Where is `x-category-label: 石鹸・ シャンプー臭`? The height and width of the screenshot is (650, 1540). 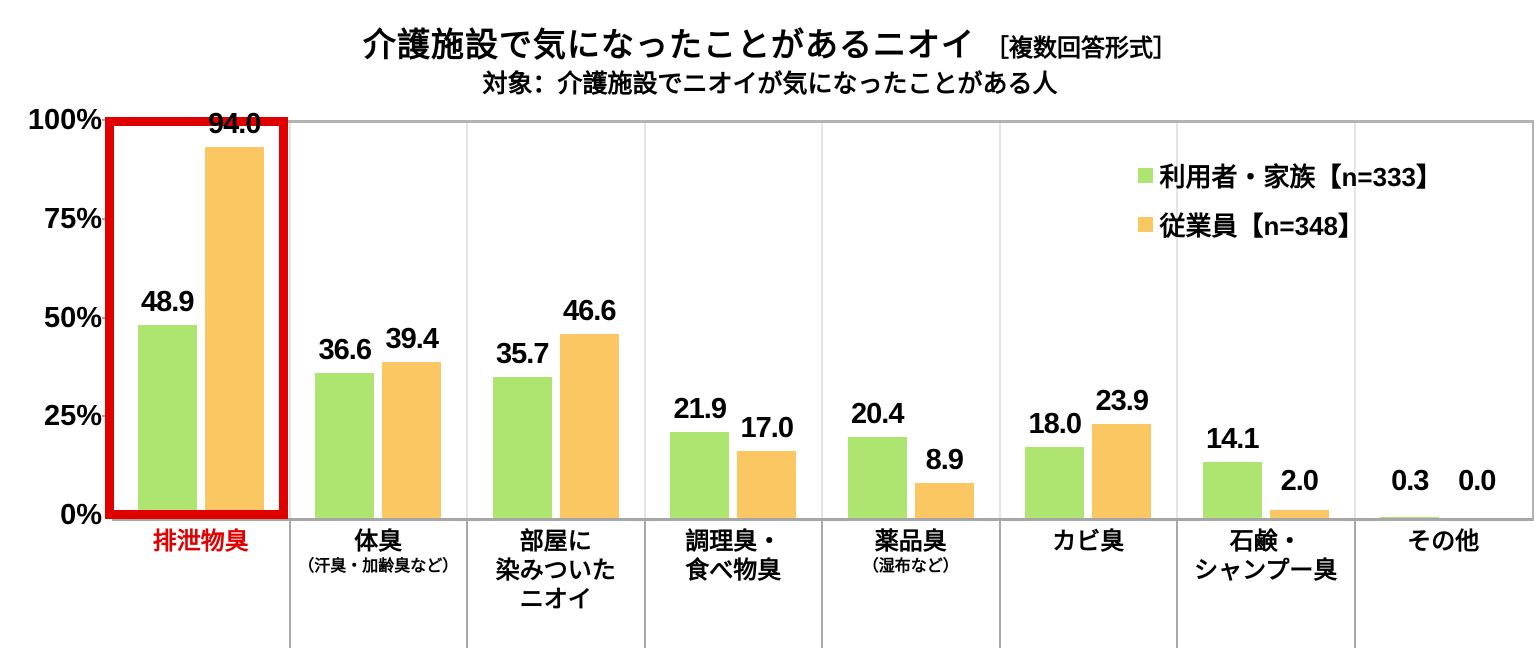 x-category-label: 石鹸・ シャンプー臭 is located at coordinates (1266, 556).